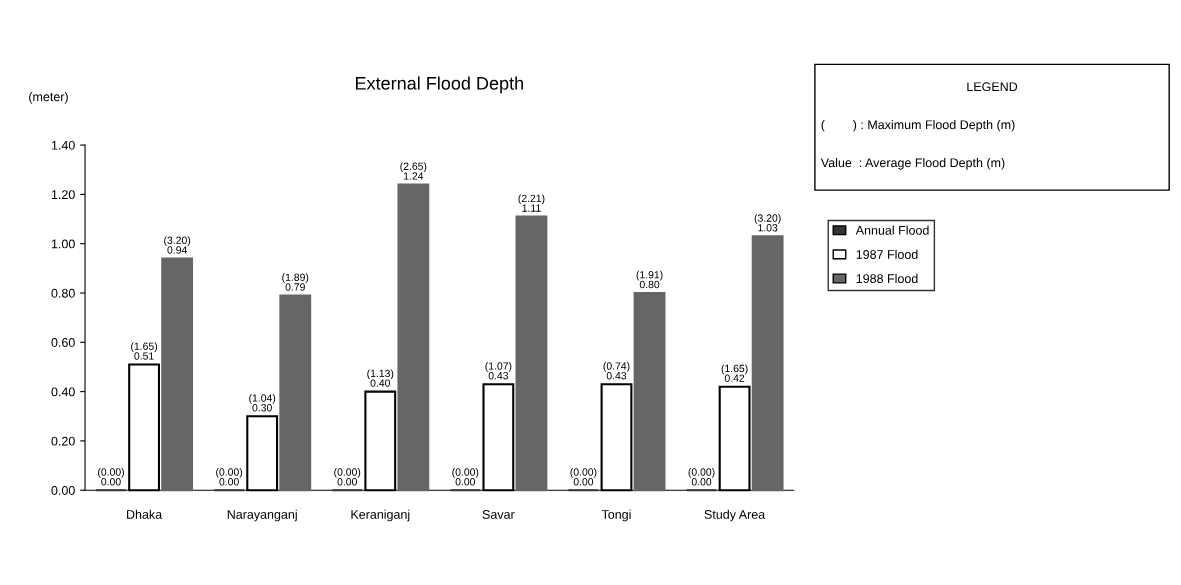 This screenshot has height=585, width=1181. I want to click on y-axis-title: (meter), so click(48, 98).